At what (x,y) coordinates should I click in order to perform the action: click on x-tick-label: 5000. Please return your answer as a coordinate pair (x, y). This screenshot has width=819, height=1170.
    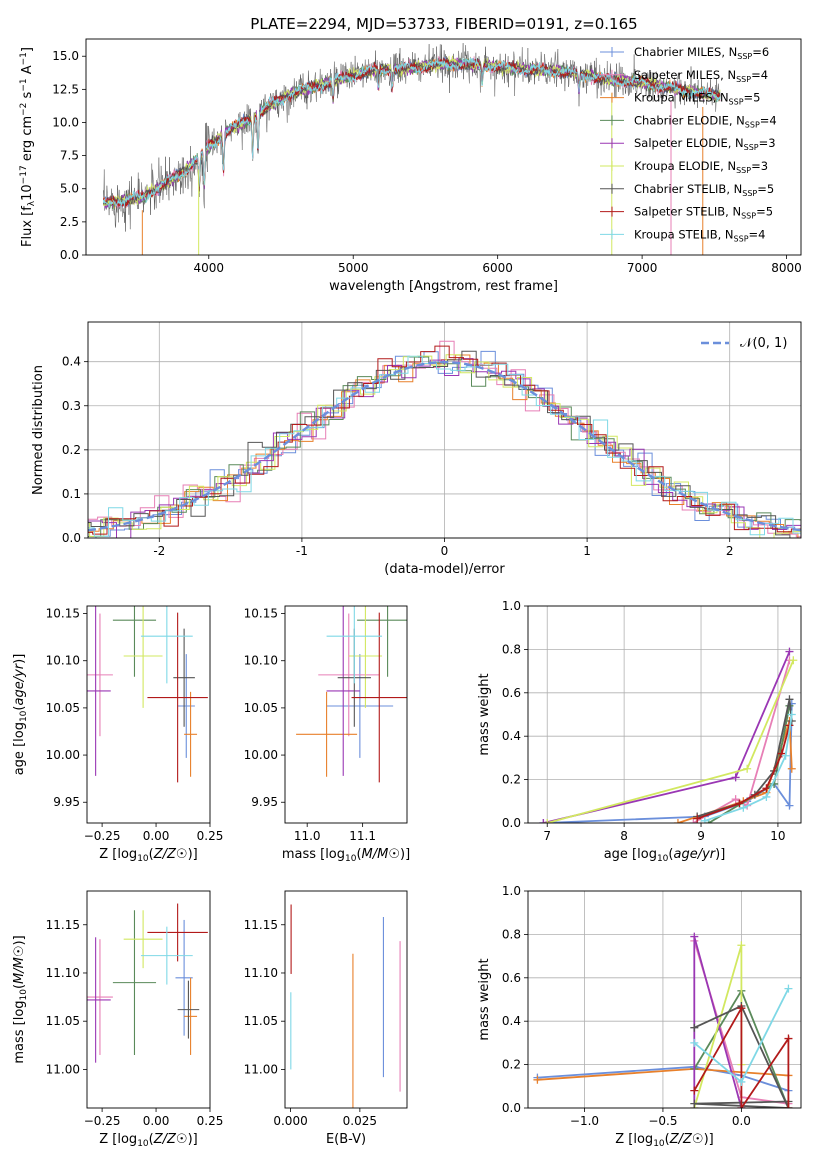
    Looking at the image, I should click on (353, 268).